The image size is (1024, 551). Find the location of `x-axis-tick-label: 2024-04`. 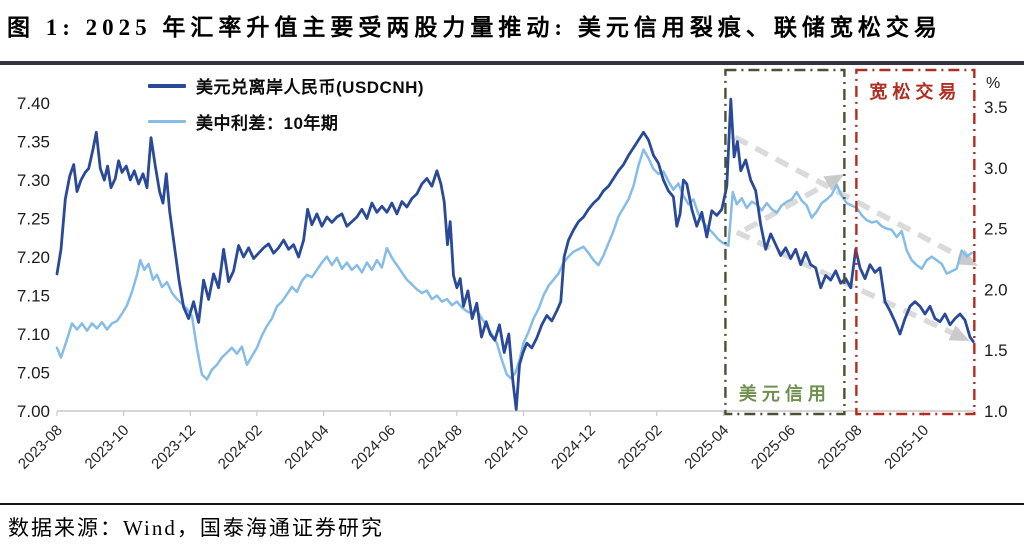

x-axis-tick-label: 2024-04 is located at coordinates (306, 447).